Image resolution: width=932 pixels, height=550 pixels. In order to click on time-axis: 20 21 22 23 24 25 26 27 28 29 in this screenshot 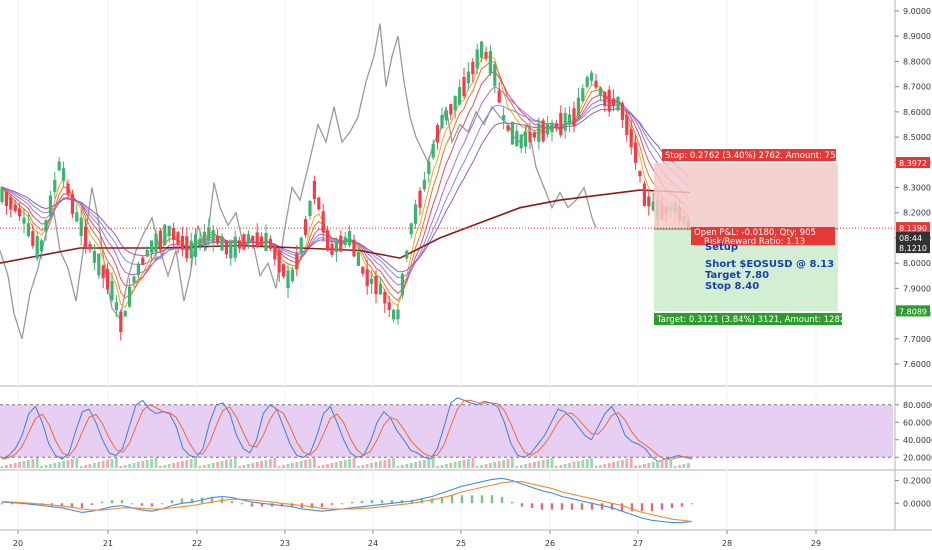, I will do `click(417, 539)`.